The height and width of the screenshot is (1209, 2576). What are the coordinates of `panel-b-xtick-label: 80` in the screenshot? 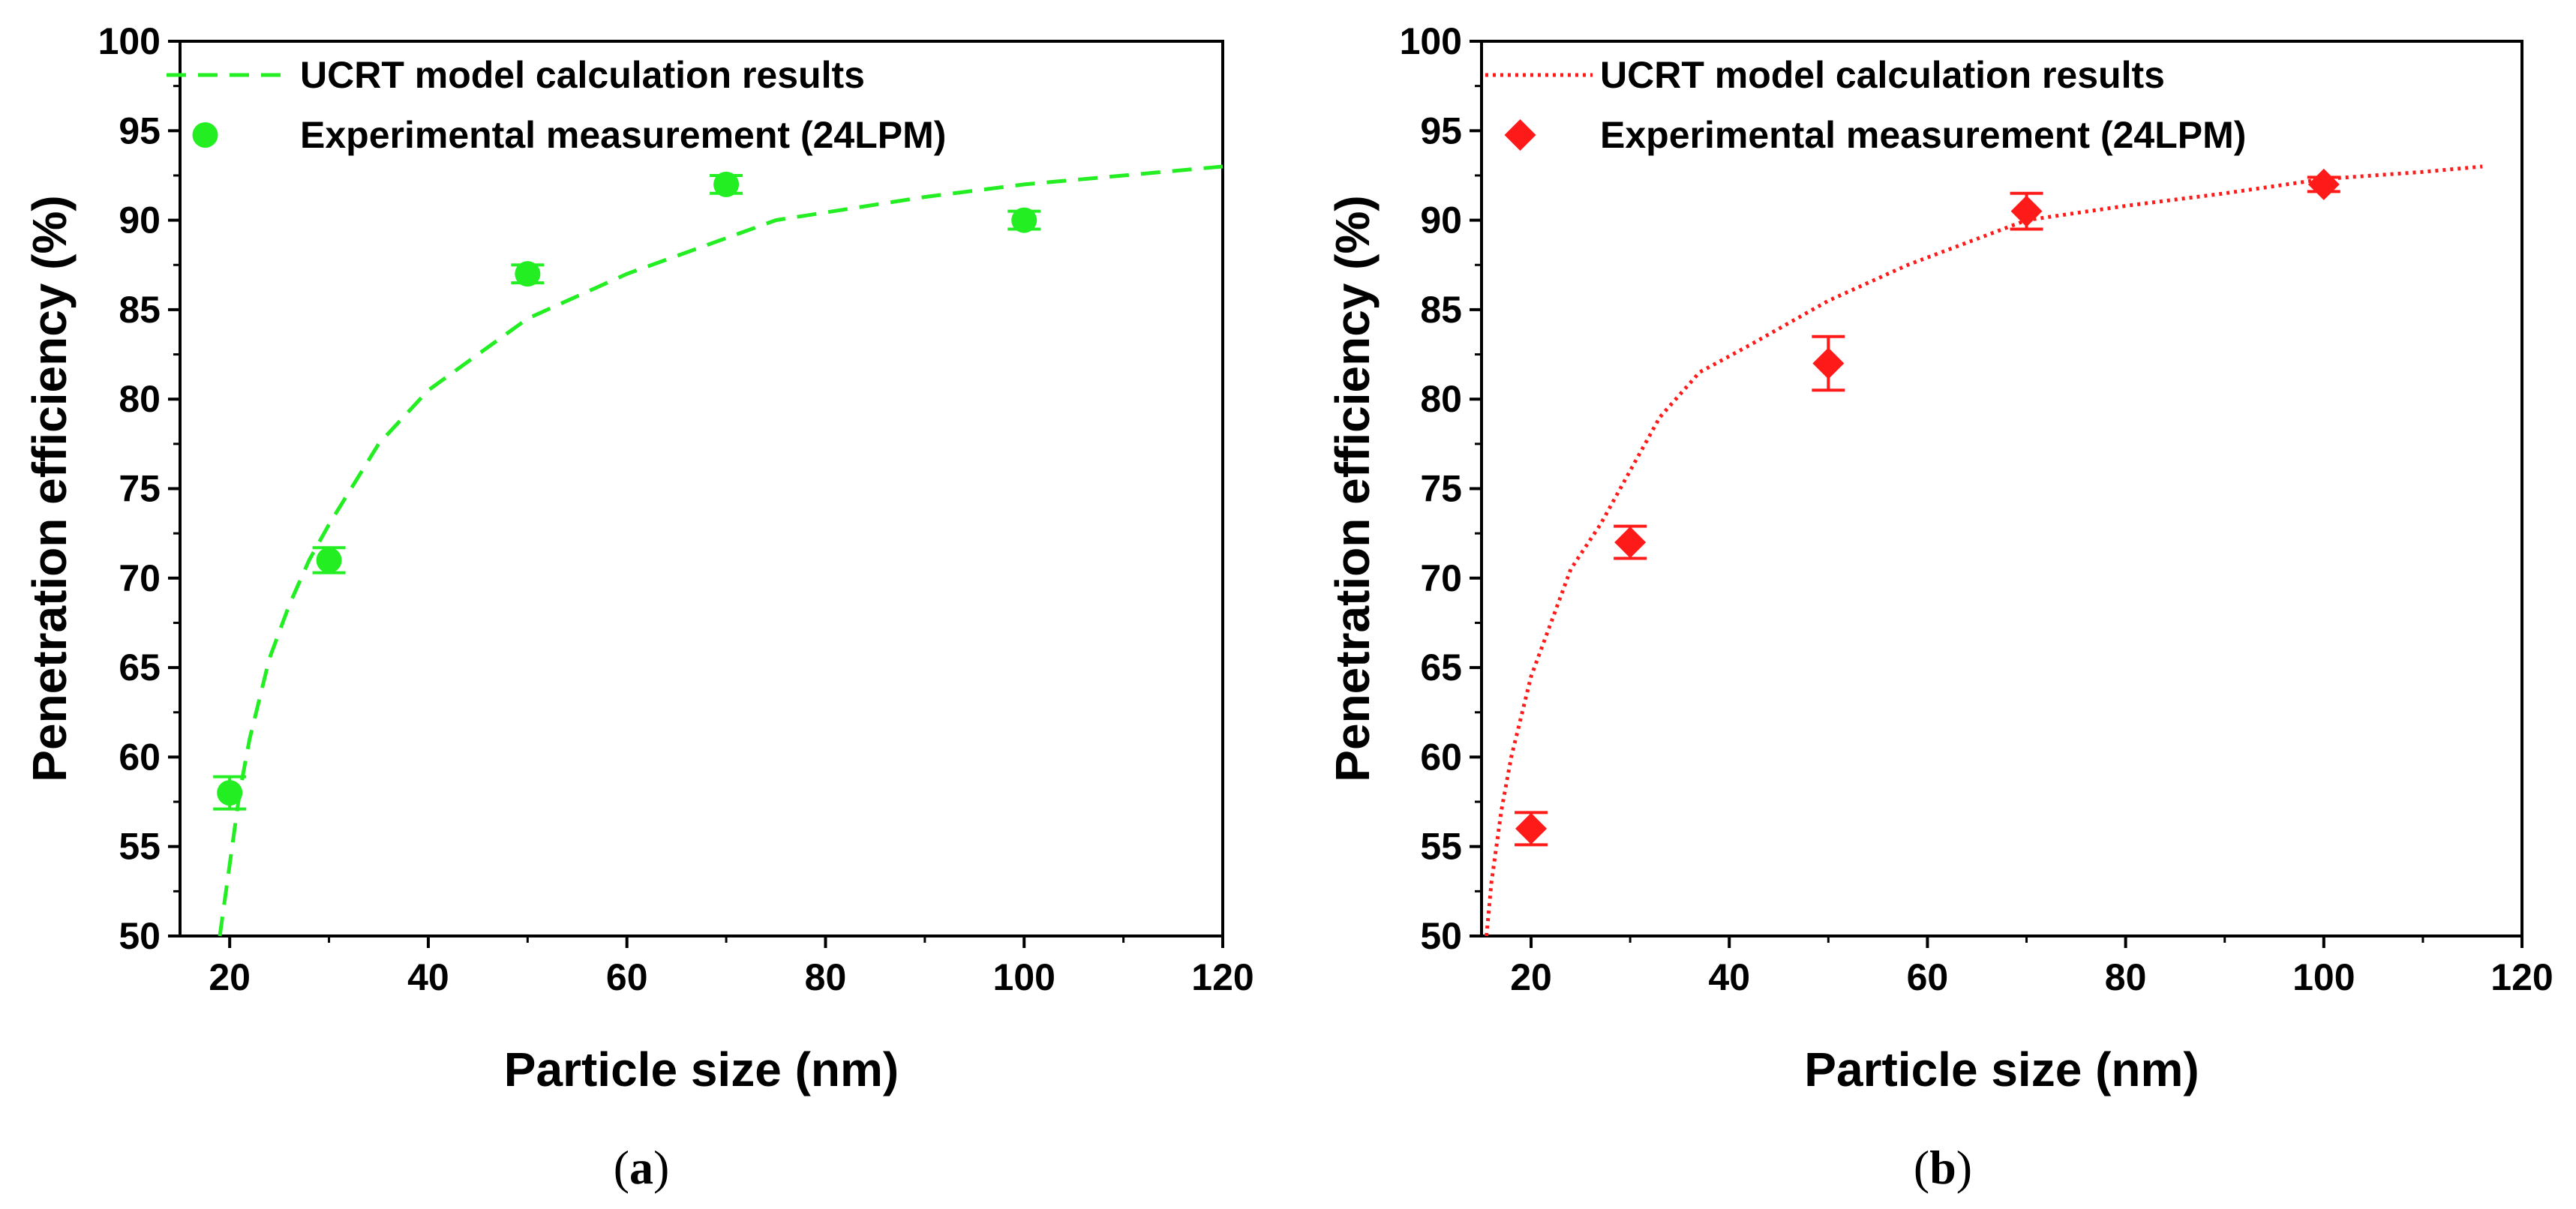 It's located at (2126, 977).